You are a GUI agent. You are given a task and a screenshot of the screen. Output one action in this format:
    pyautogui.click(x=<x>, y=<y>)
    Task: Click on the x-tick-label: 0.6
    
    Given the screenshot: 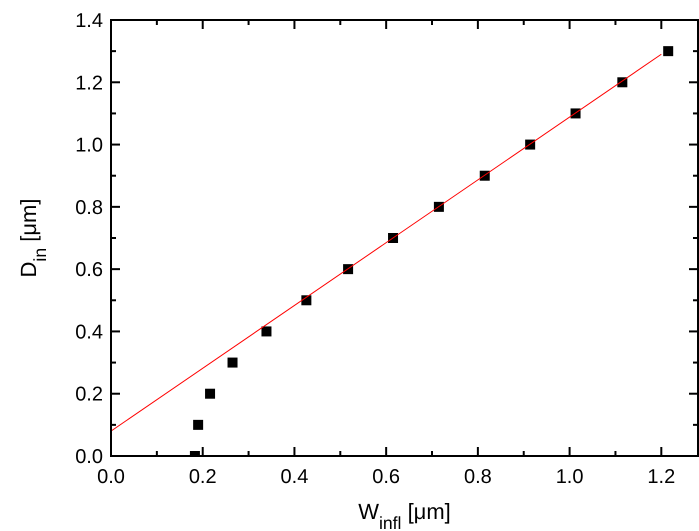 What is the action you would take?
    pyautogui.click(x=386, y=477)
    